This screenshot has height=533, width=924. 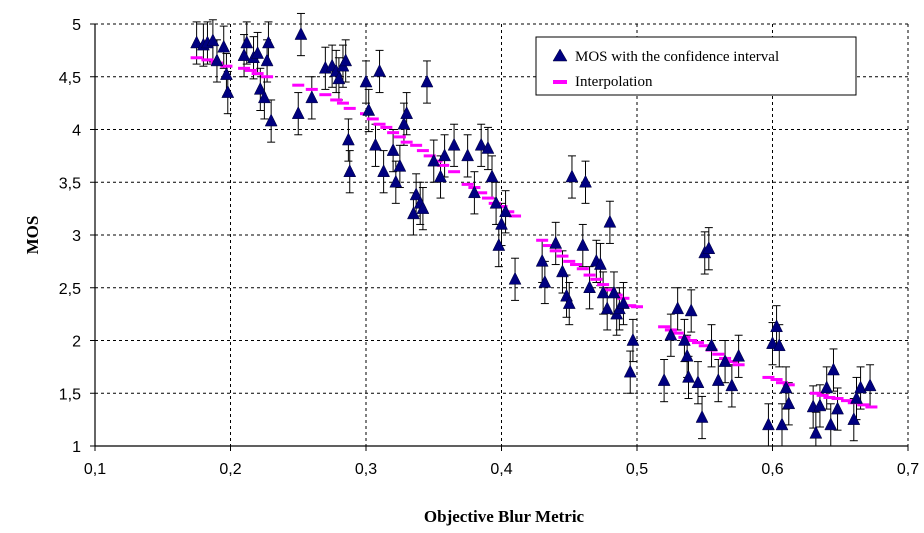 I want to click on legend-box, so click(x=696, y=66).